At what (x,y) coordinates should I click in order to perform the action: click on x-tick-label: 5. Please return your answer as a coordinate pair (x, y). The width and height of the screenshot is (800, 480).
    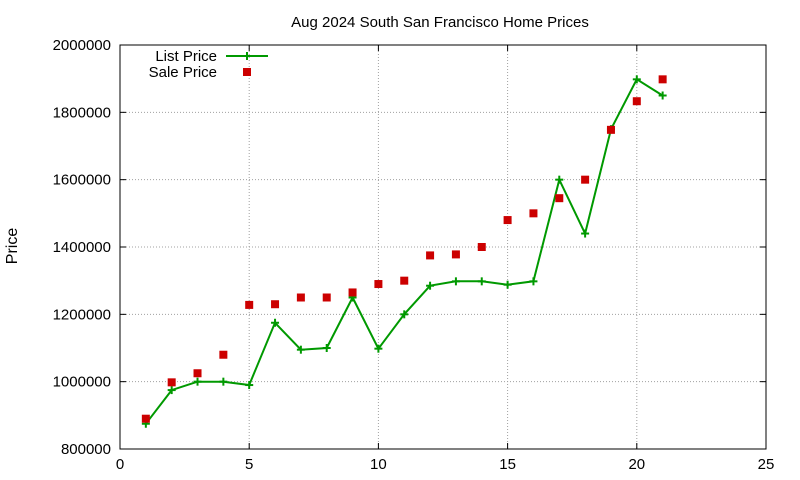
    Looking at the image, I should click on (249, 464).